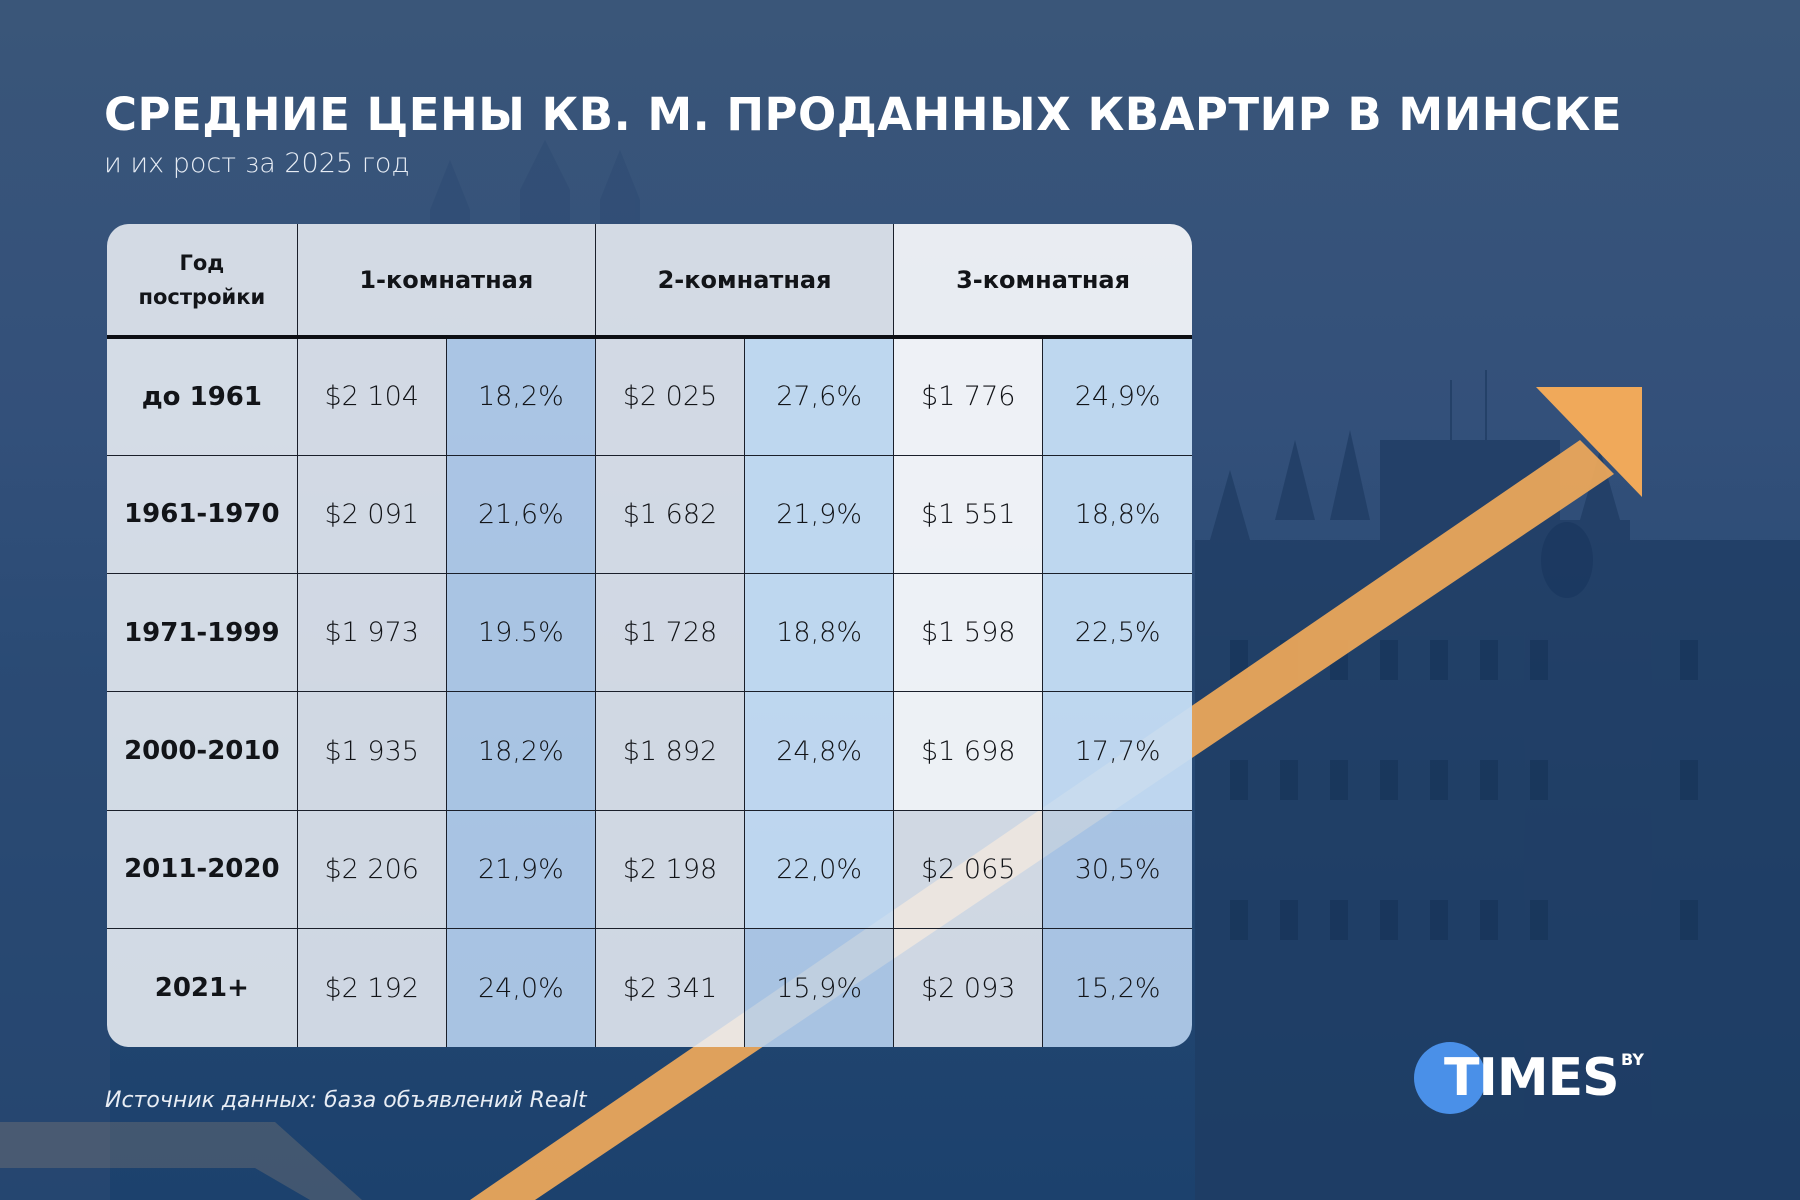 The width and height of the screenshot is (1800, 1200). Describe the element at coordinates (257, 163) in the screenshot. I see `page-subtitle: и их рост за 2025 год` at that location.